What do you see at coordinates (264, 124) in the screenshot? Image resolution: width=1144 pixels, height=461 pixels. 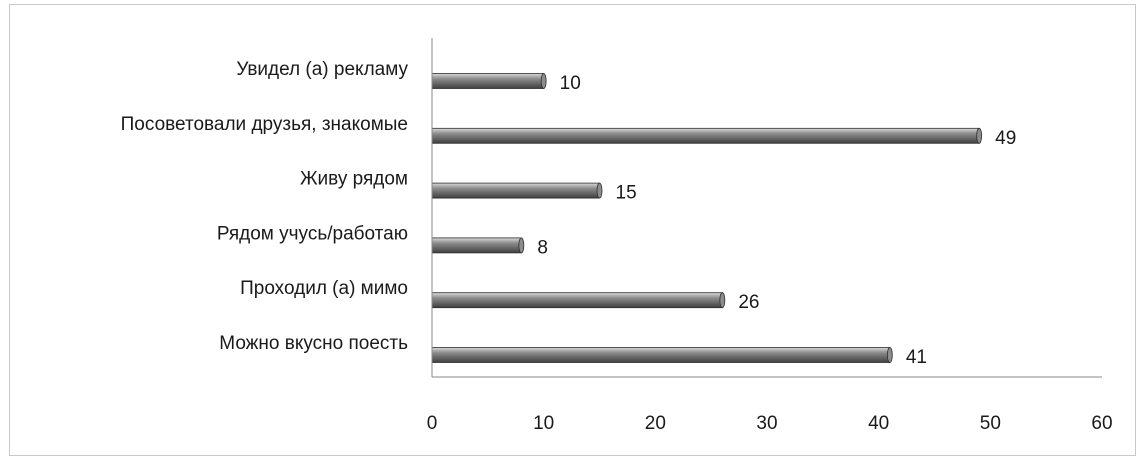 I see `category-label-1: Посоветовали друзья, знакомые` at bounding box center [264, 124].